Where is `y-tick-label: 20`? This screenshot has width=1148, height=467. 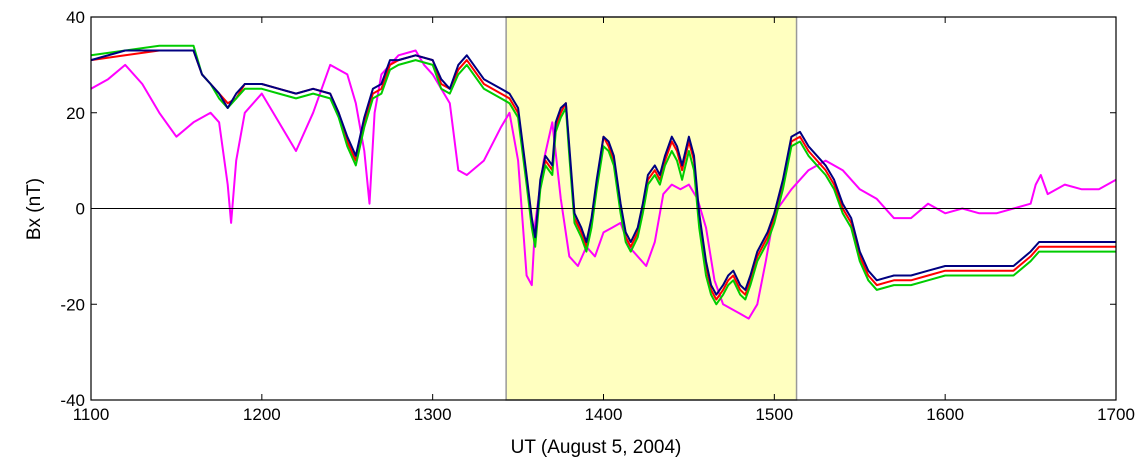
y-tick-label: 20 is located at coordinates (75, 113).